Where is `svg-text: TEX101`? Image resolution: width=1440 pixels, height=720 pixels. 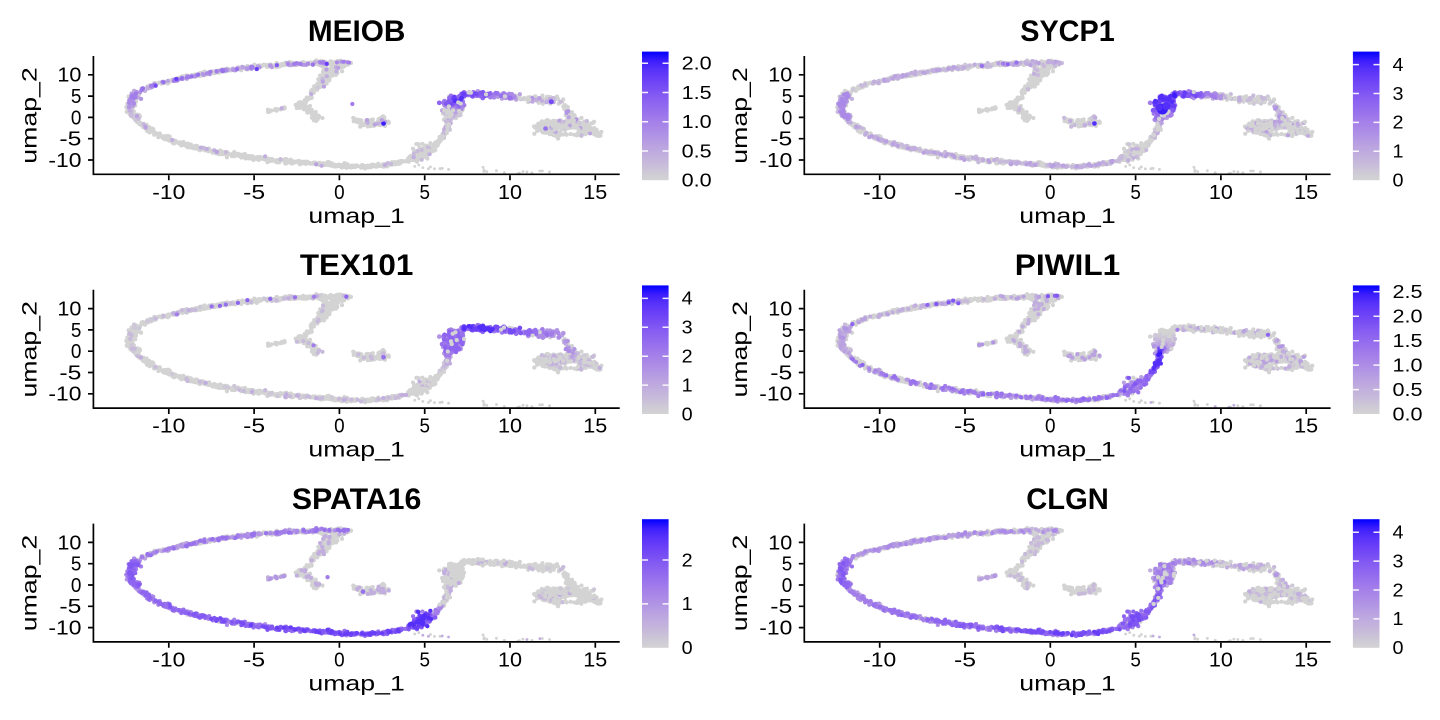
svg-text: TEX101 is located at coordinates (357, 265).